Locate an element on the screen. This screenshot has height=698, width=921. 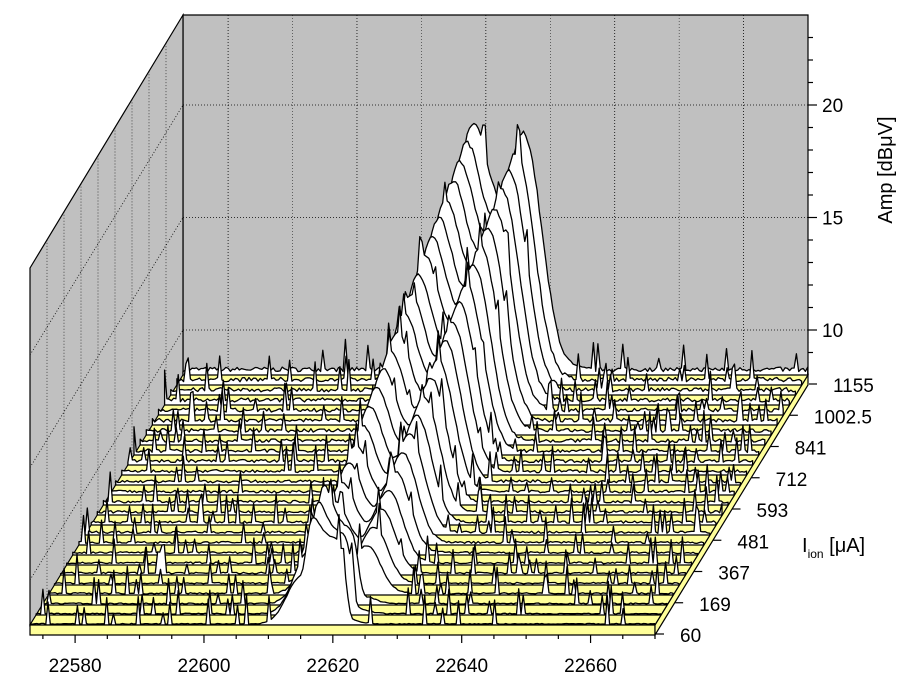
current-axis-label: Iion [μA] is located at coordinates (833, 548).